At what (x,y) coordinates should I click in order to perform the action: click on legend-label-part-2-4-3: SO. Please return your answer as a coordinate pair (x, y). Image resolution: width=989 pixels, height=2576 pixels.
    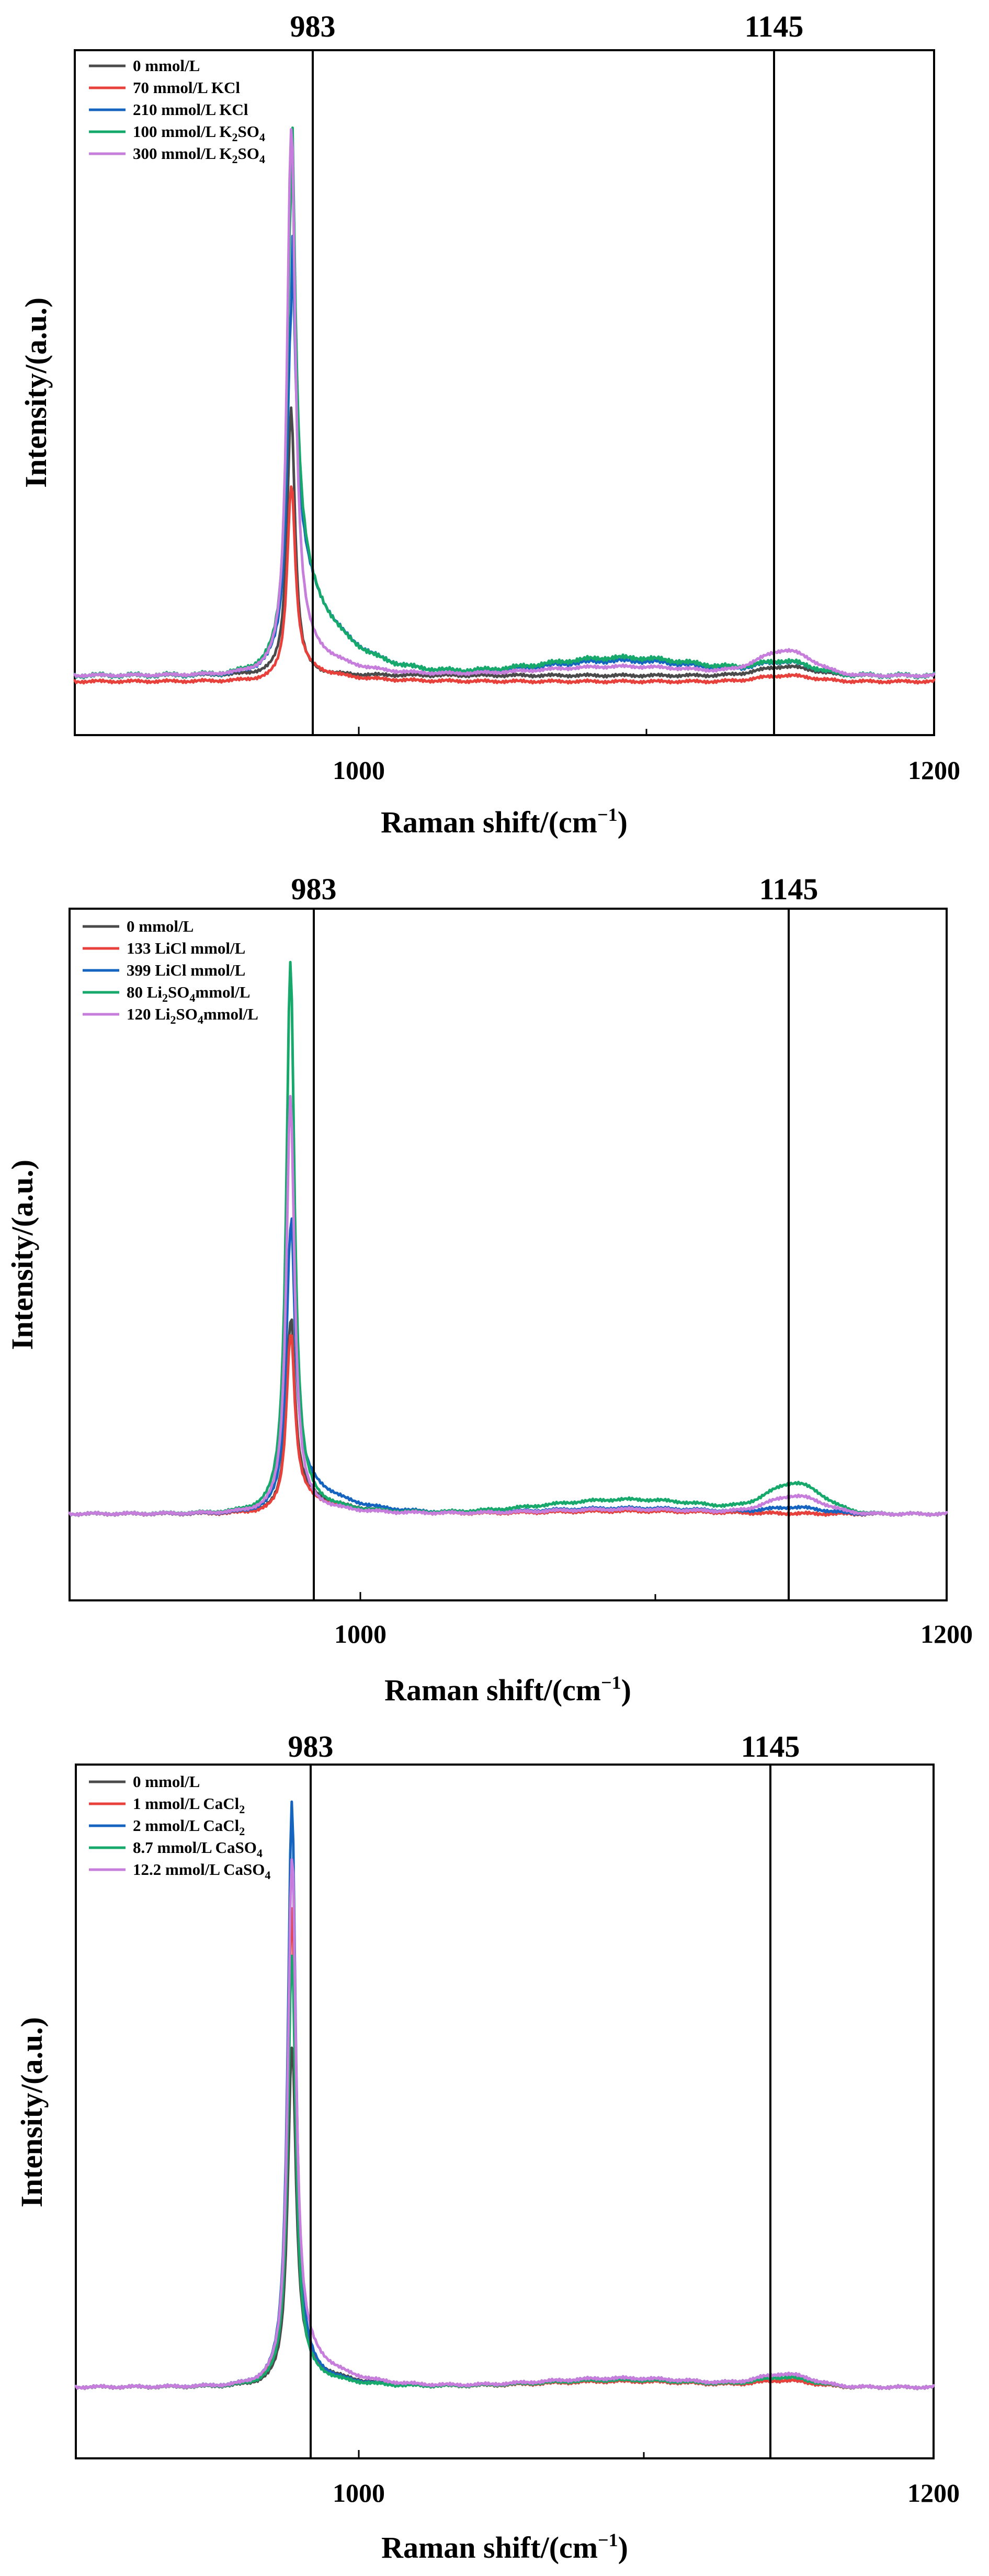
    Looking at the image, I should click on (179, 992).